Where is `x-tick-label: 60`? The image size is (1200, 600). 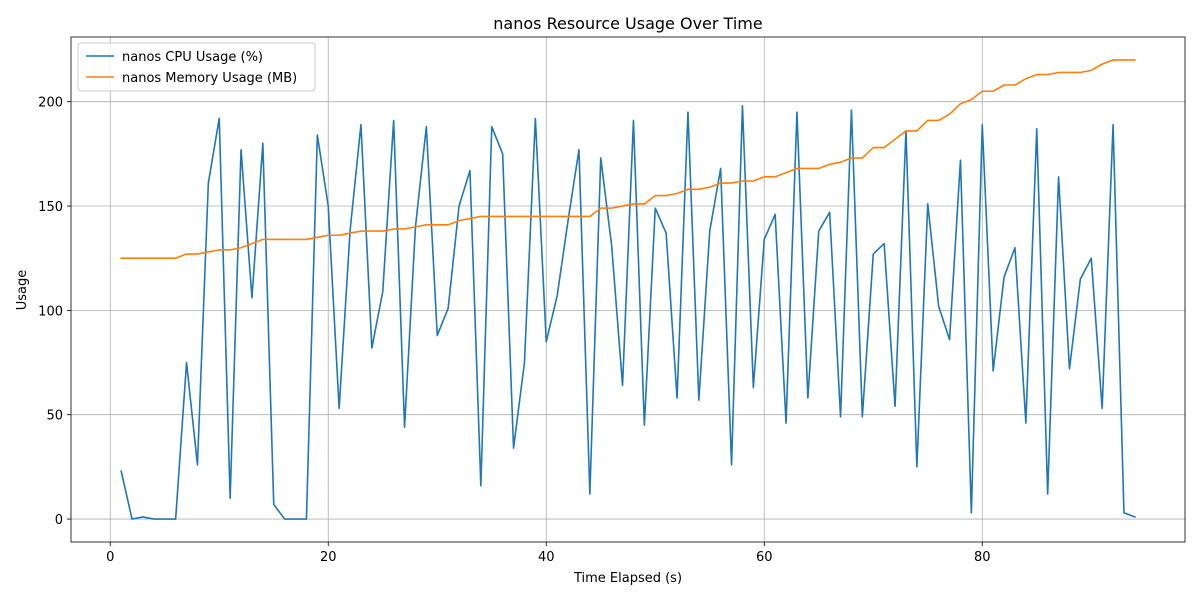
x-tick-label: 60 is located at coordinates (764, 557).